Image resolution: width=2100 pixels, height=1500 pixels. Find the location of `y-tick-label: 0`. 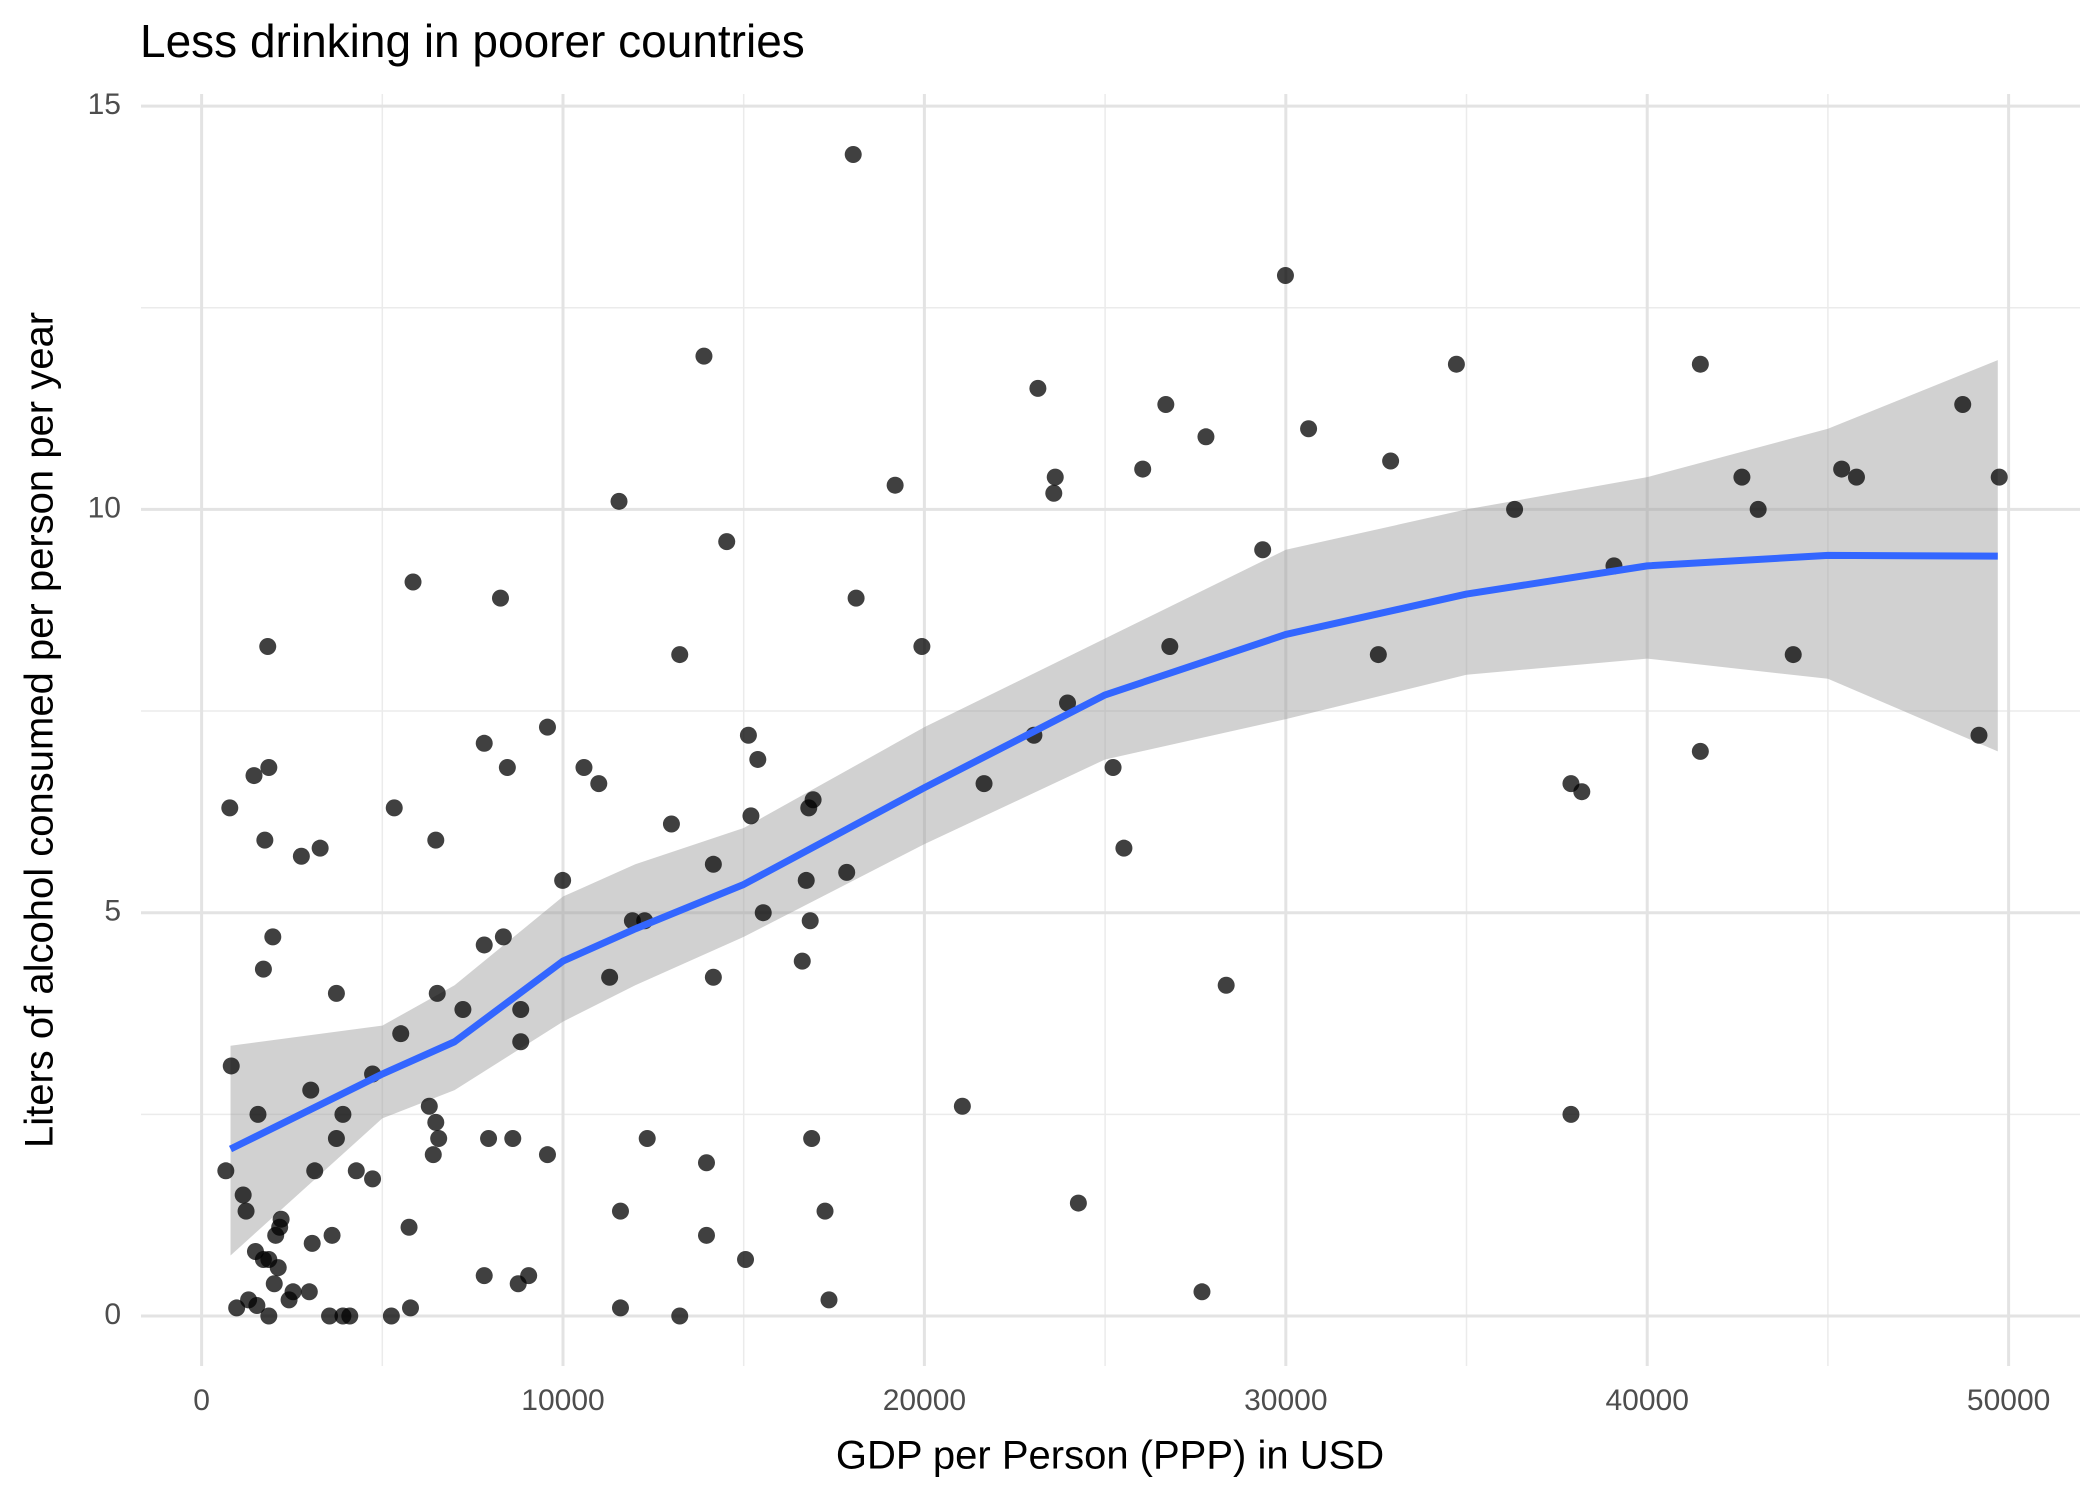

y-tick-label: 0 is located at coordinates (112, 1314).